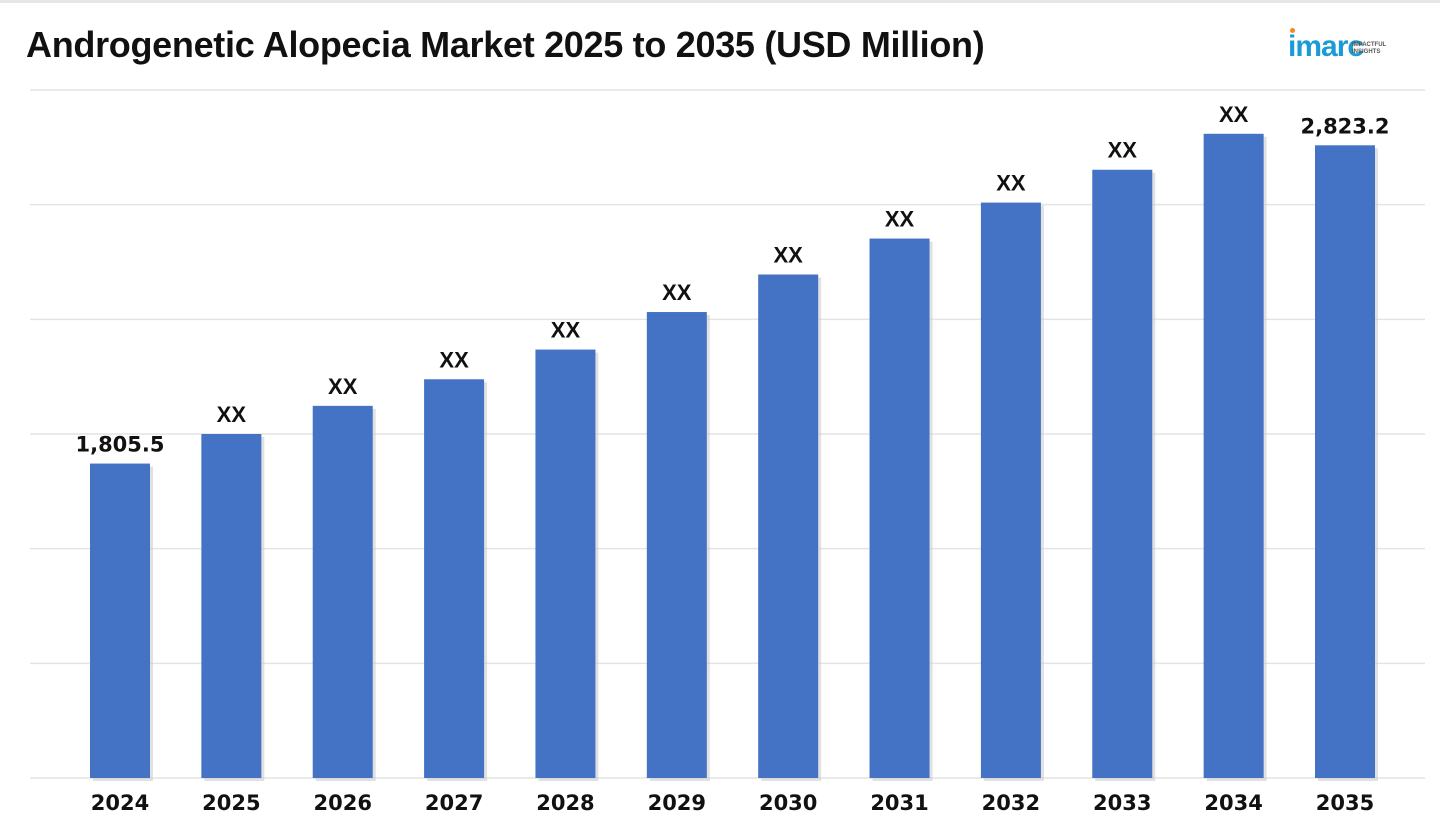 This screenshot has width=1440, height=836. What do you see at coordinates (343, 803) in the screenshot?
I see `x-tick-2026: 2026` at bounding box center [343, 803].